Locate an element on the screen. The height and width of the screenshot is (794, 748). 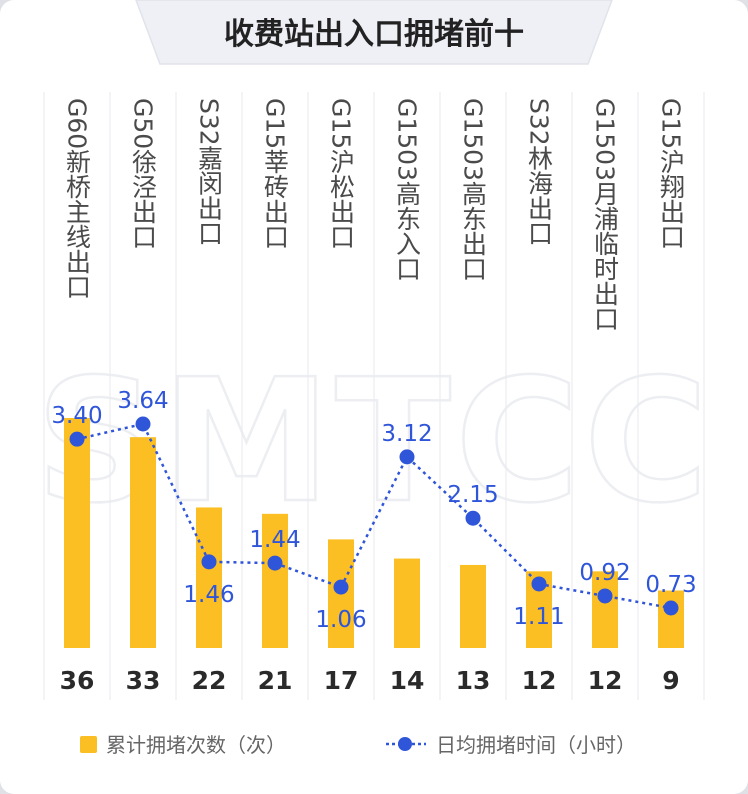
avg-data-label: 1.46 is located at coordinates (208, 595).